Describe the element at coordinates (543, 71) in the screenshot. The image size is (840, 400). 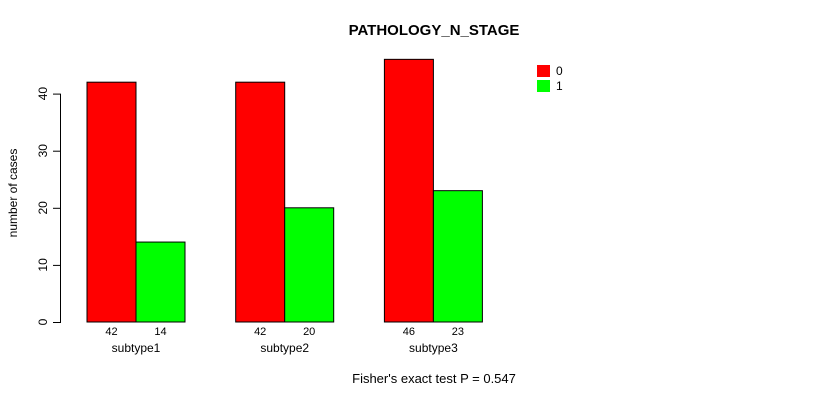
I see `legend-swatch-red` at that location.